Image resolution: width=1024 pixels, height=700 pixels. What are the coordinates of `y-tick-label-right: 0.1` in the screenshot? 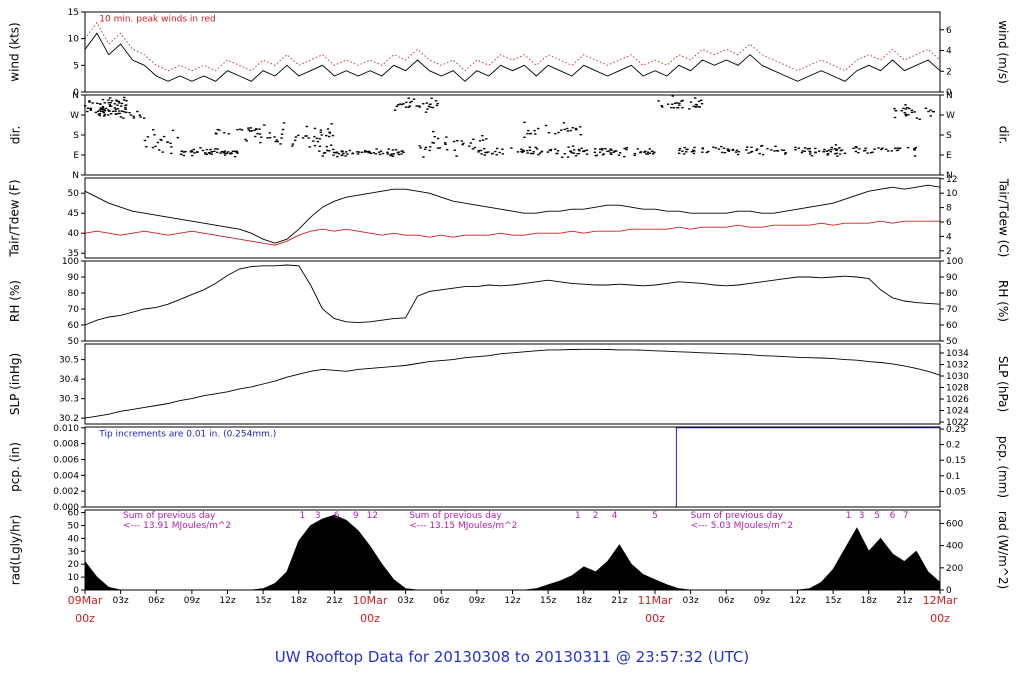 It's located at (953, 477).